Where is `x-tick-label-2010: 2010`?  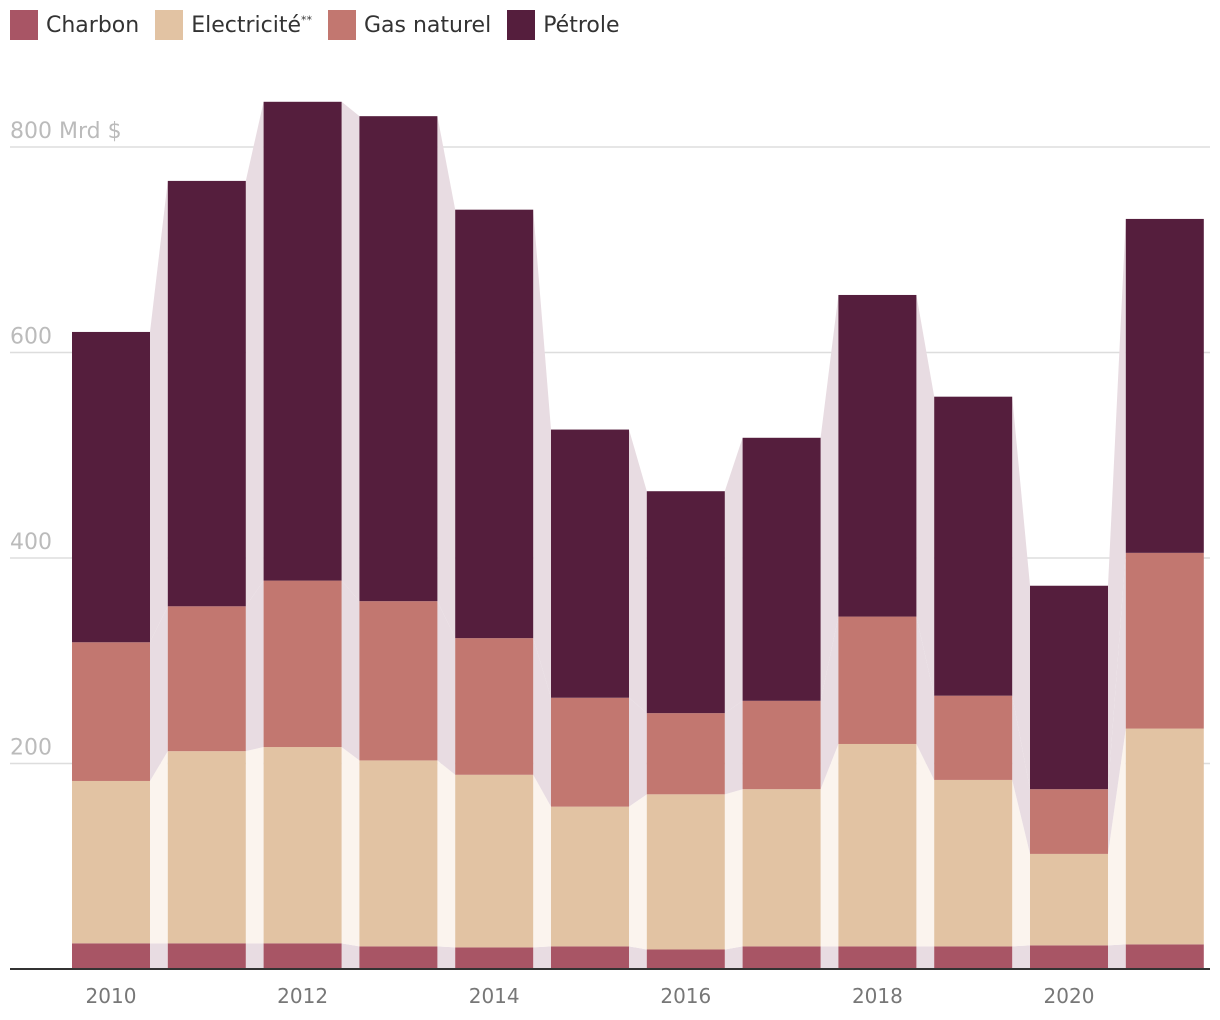
x-tick-label-2010: 2010 is located at coordinates (111, 996).